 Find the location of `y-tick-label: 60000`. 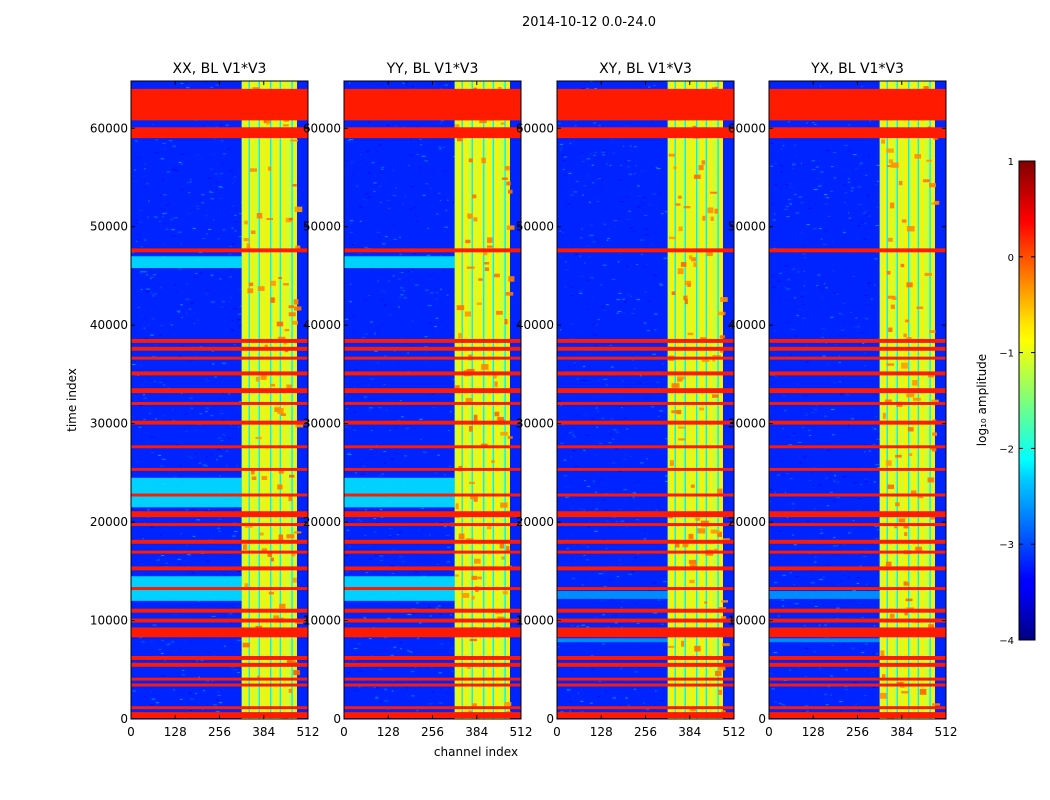

y-tick-label: 60000 is located at coordinates (322, 128).